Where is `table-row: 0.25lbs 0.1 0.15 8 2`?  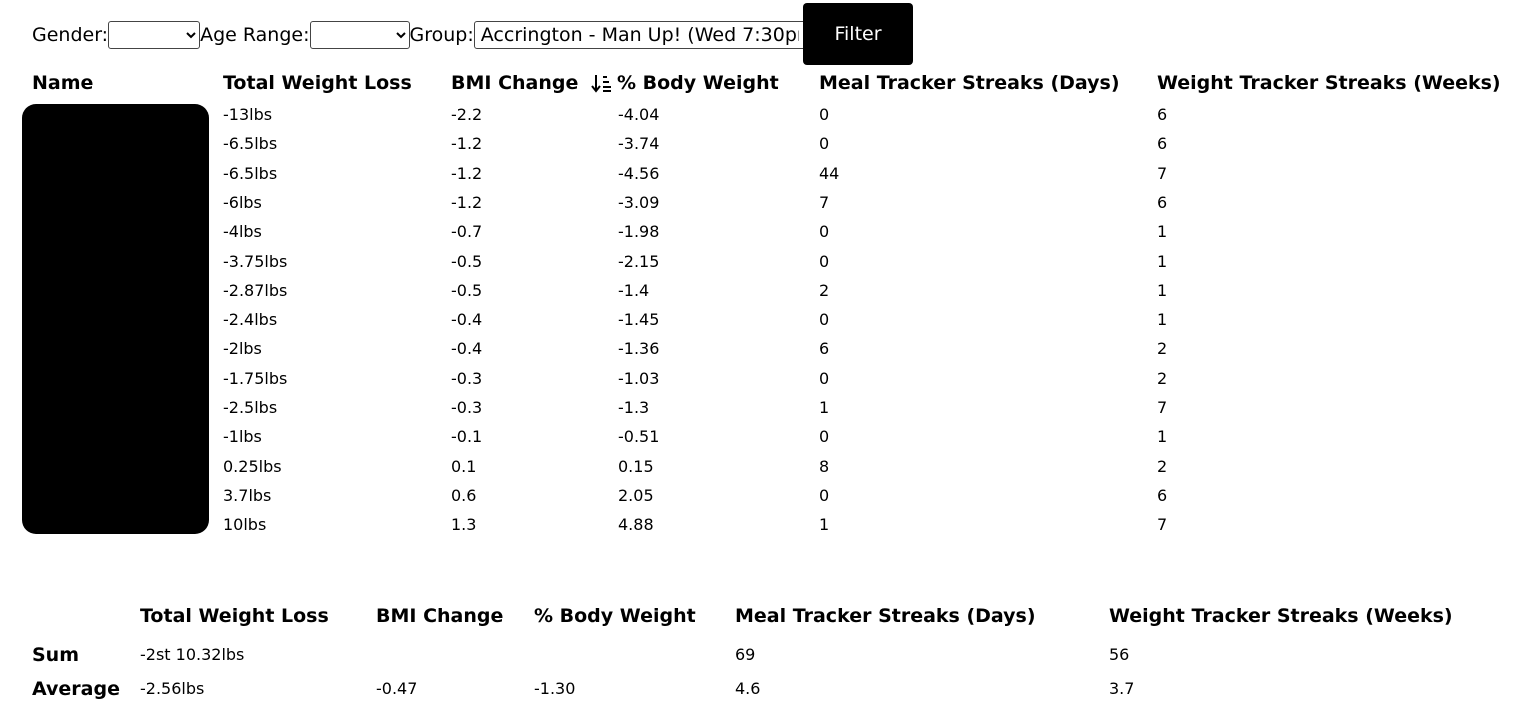
table-row: 0.25lbs 0.1 0.15 8 2 is located at coordinates (768, 466).